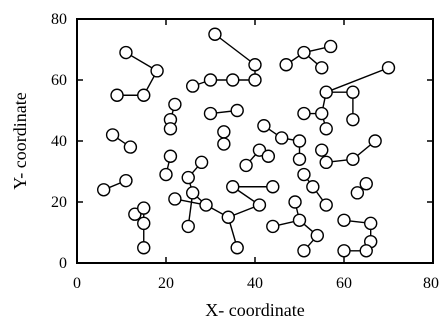 The height and width of the screenshot is (326, 447). Describe the element at coordinates (77, 283) in the screenshot. I see `x-tick-label-0: 0` at that location.